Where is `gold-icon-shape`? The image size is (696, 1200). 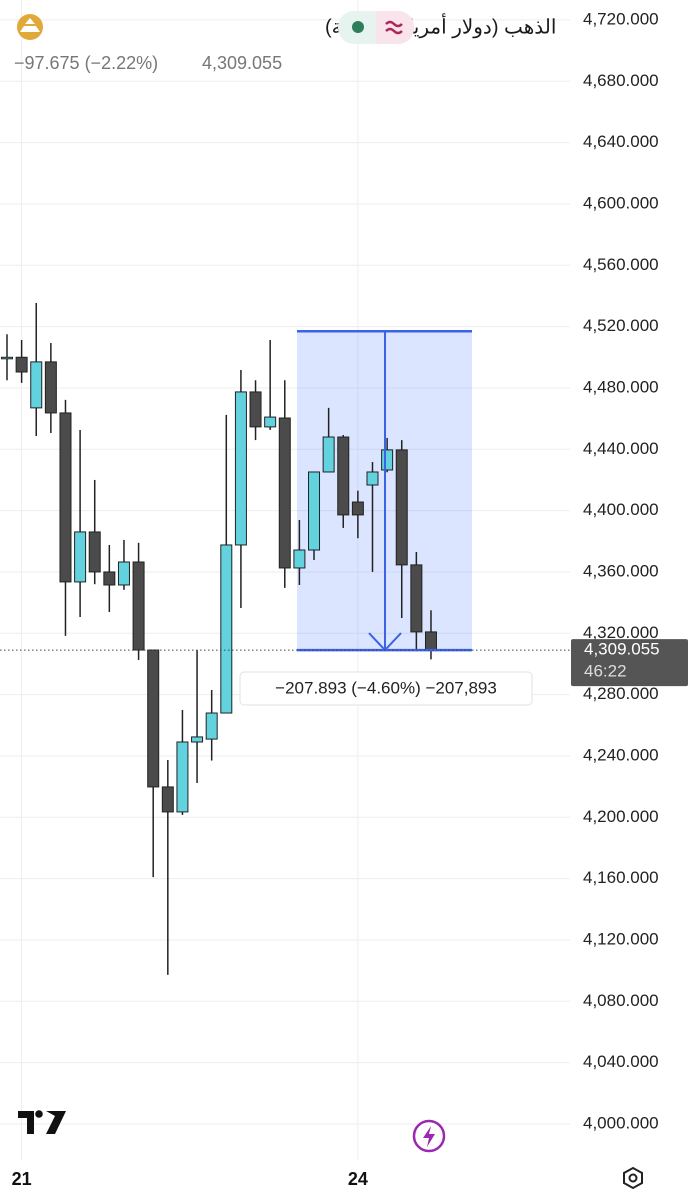 gold-icon-shape is located at coordinates (30, 25).